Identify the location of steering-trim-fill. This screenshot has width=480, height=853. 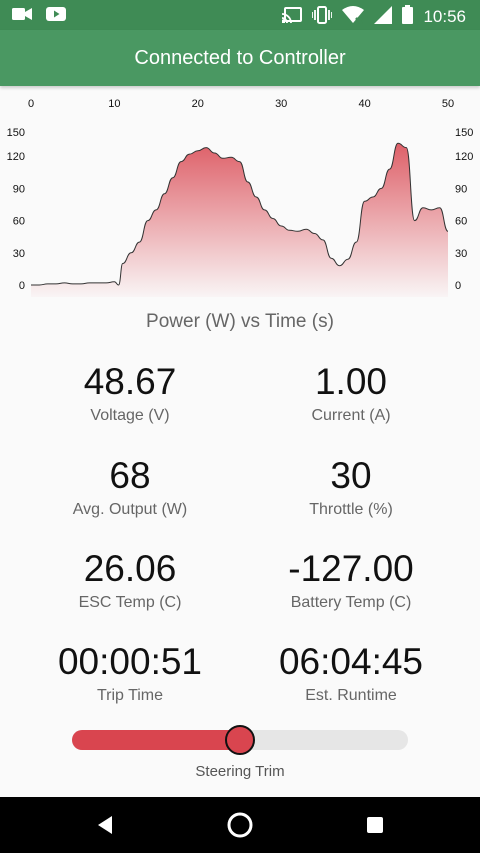
(156, 740).